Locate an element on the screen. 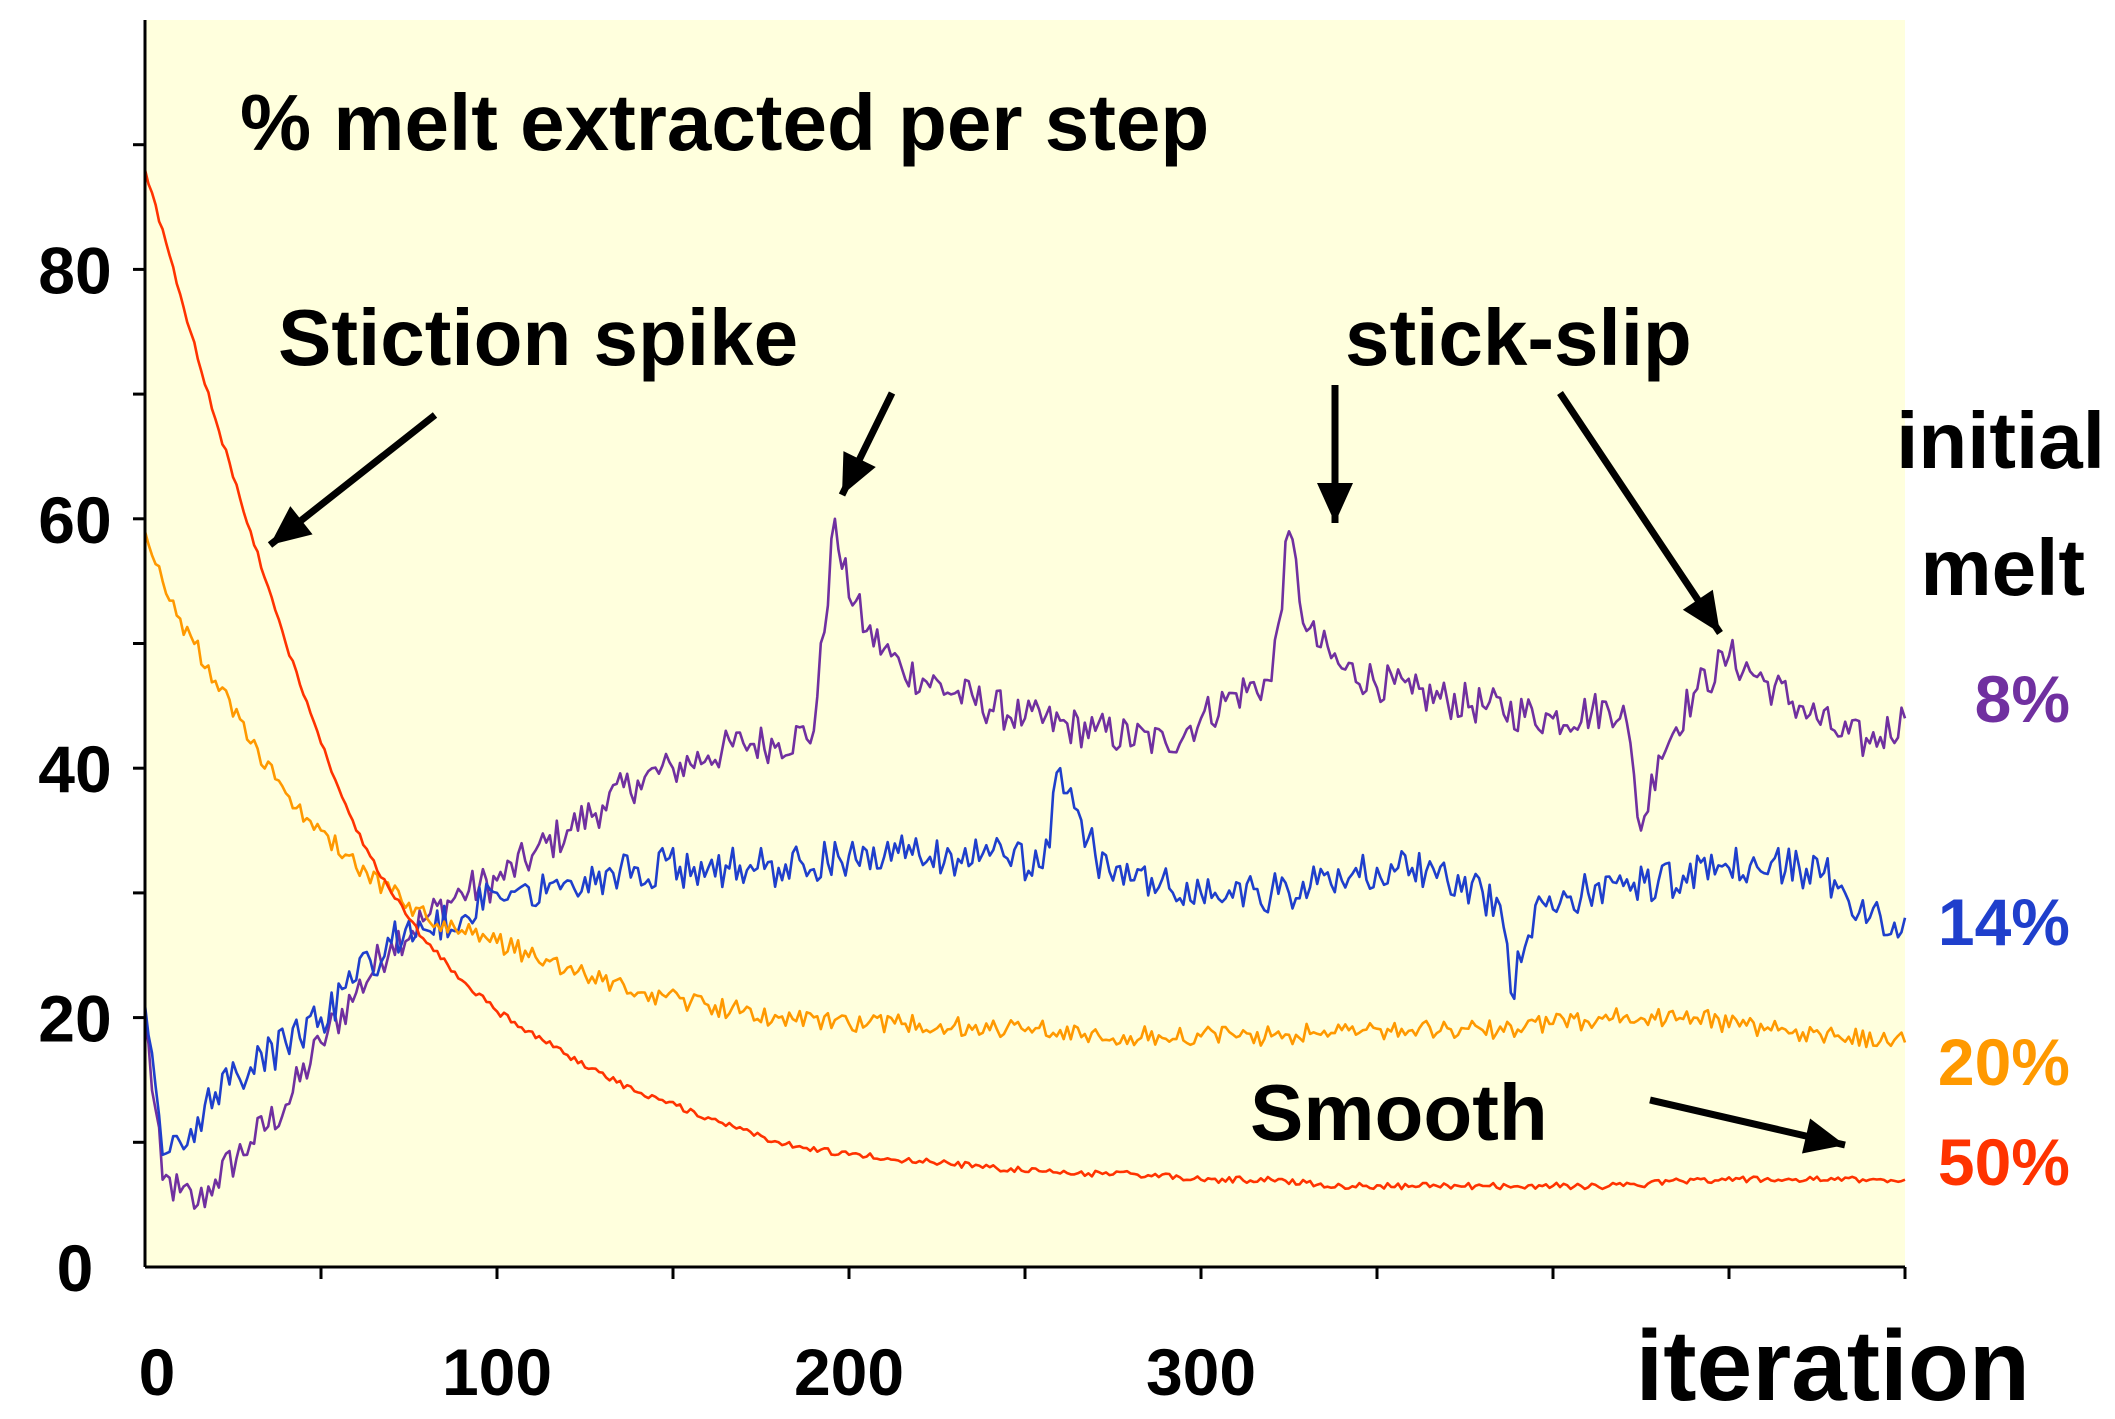  y-tick-label: 20 is located at coordinates (74, 1019).